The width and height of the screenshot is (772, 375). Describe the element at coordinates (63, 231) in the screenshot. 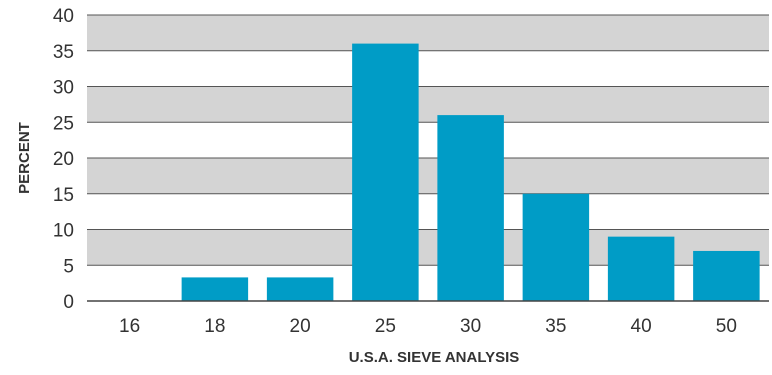

I see `y-tick-label: 10` at that location.